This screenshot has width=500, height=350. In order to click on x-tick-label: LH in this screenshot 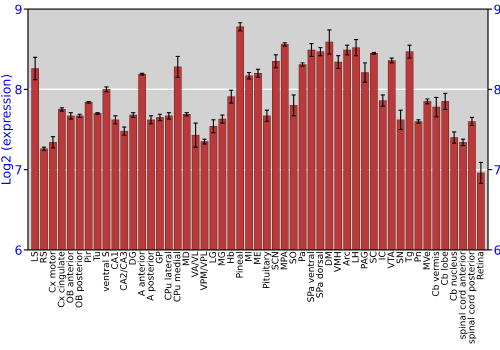, I will do `click(355, 257)`.